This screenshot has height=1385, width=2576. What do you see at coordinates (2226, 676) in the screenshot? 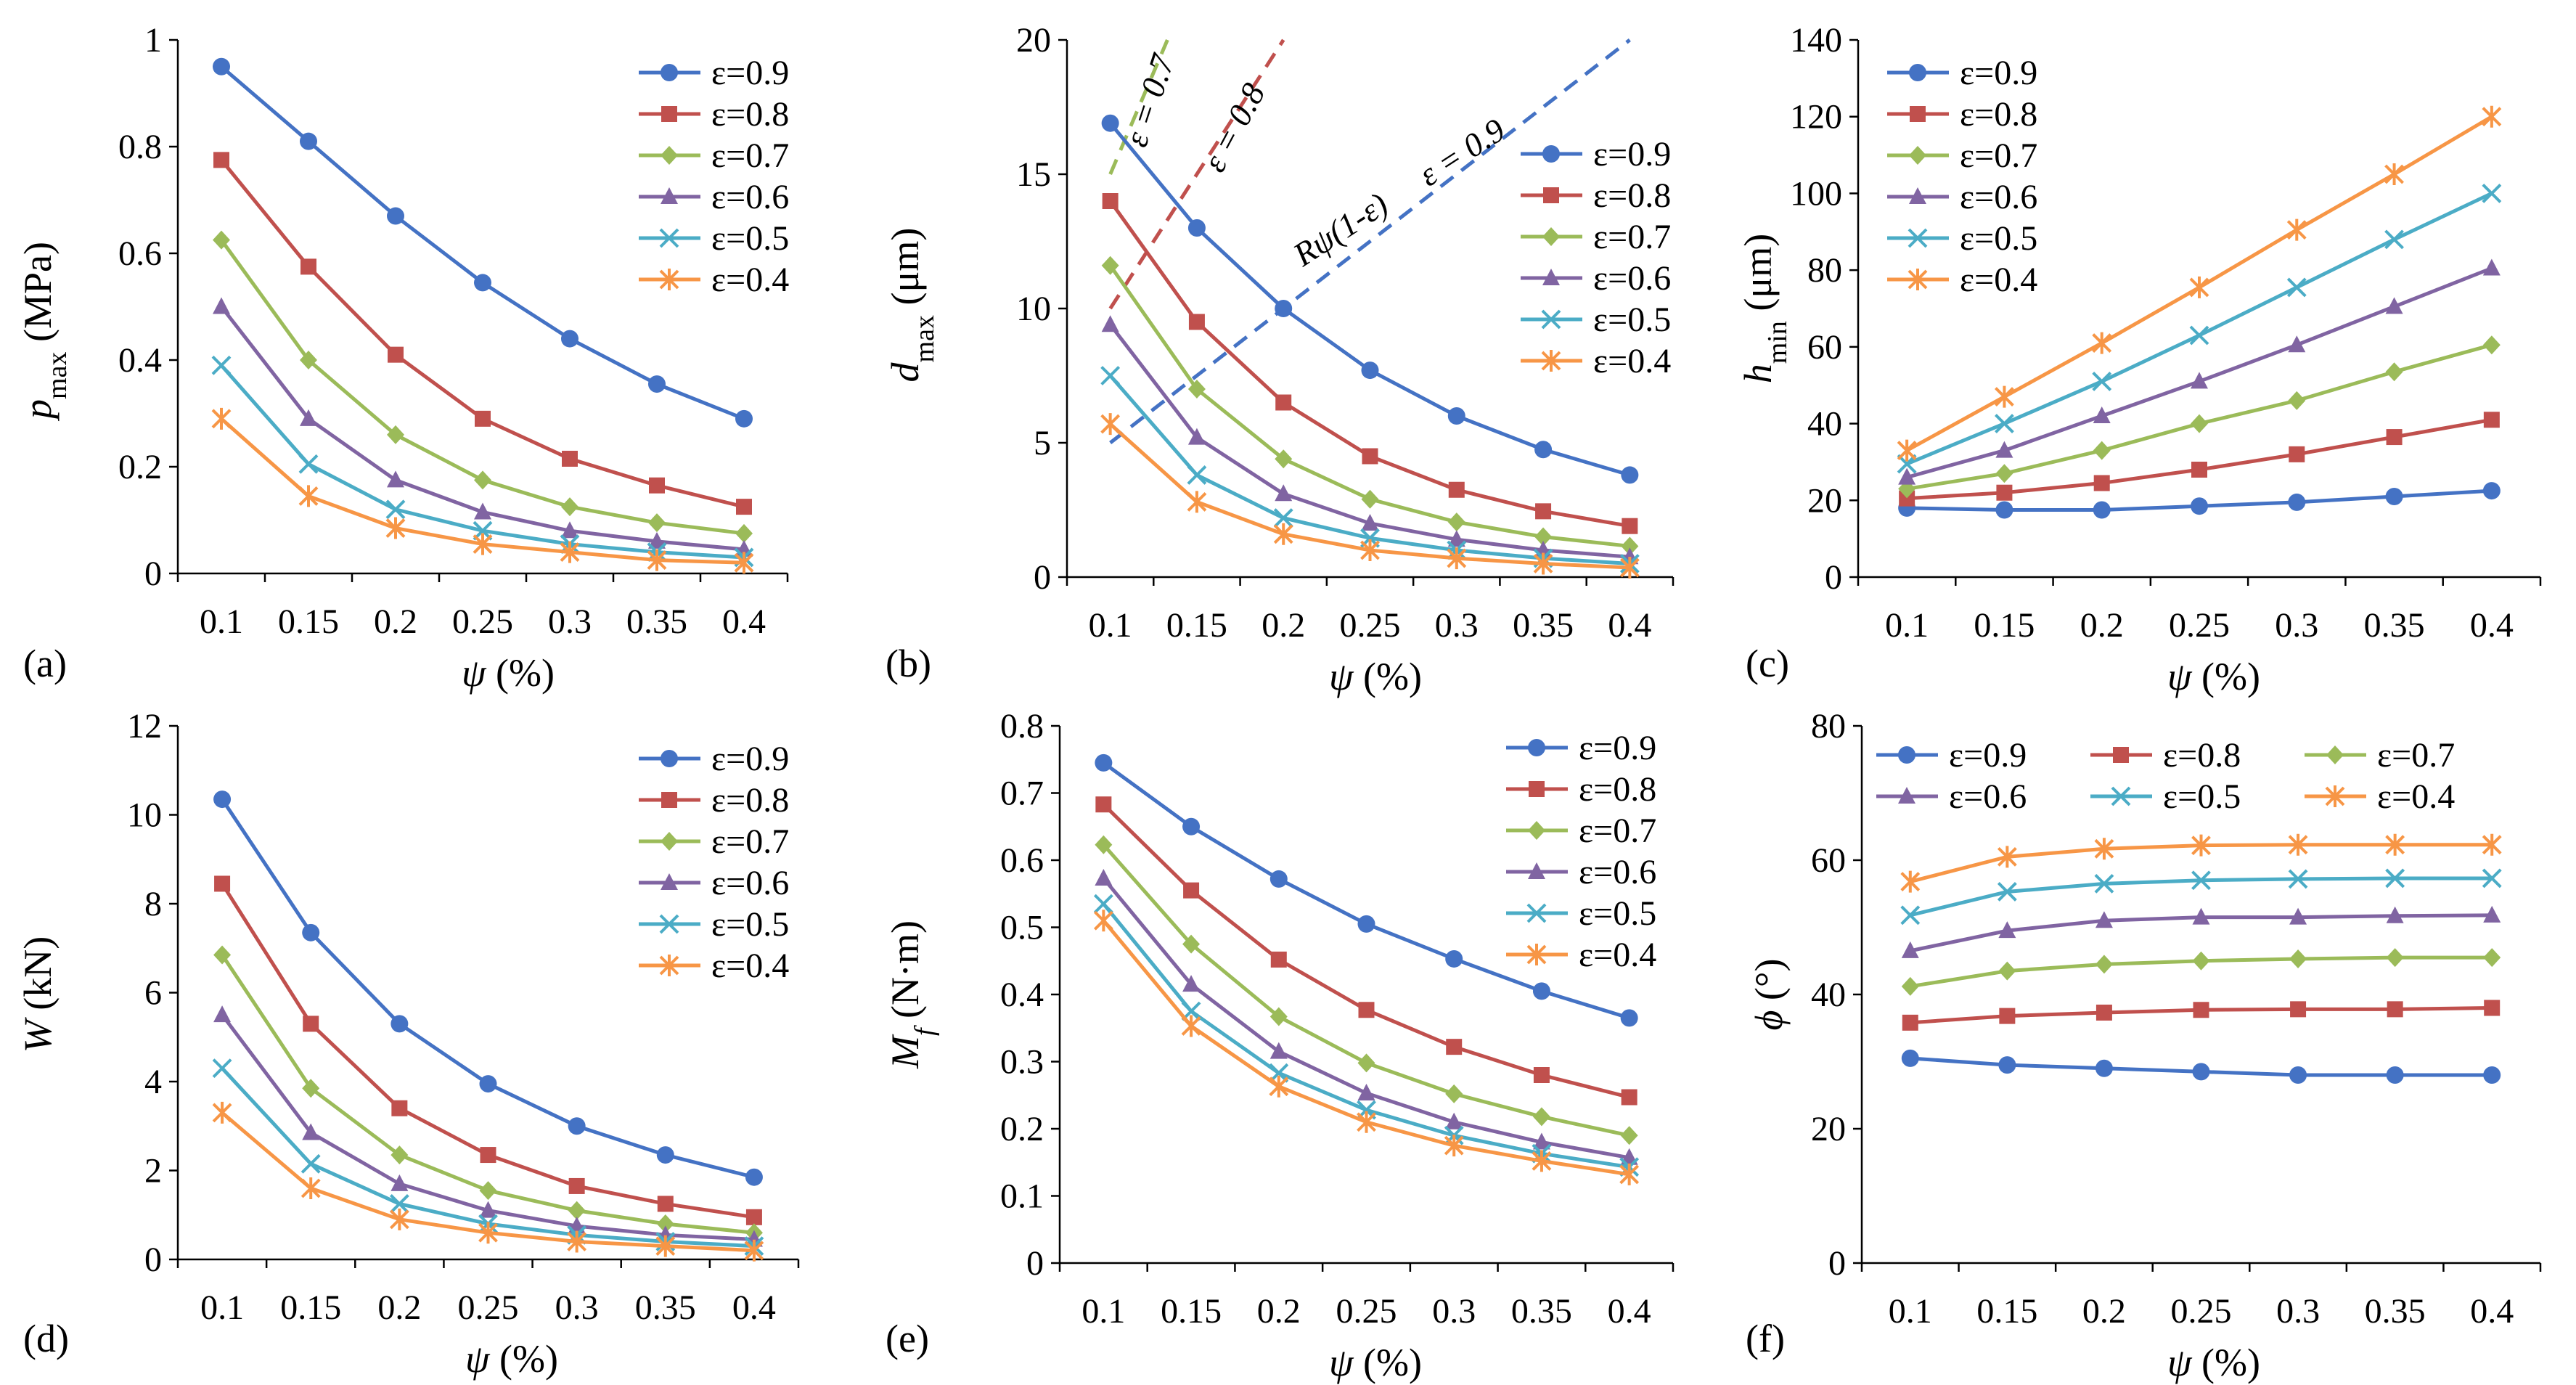
I see `x-axis-label-c-unit: (%)` at bounding box center [2226, 676].